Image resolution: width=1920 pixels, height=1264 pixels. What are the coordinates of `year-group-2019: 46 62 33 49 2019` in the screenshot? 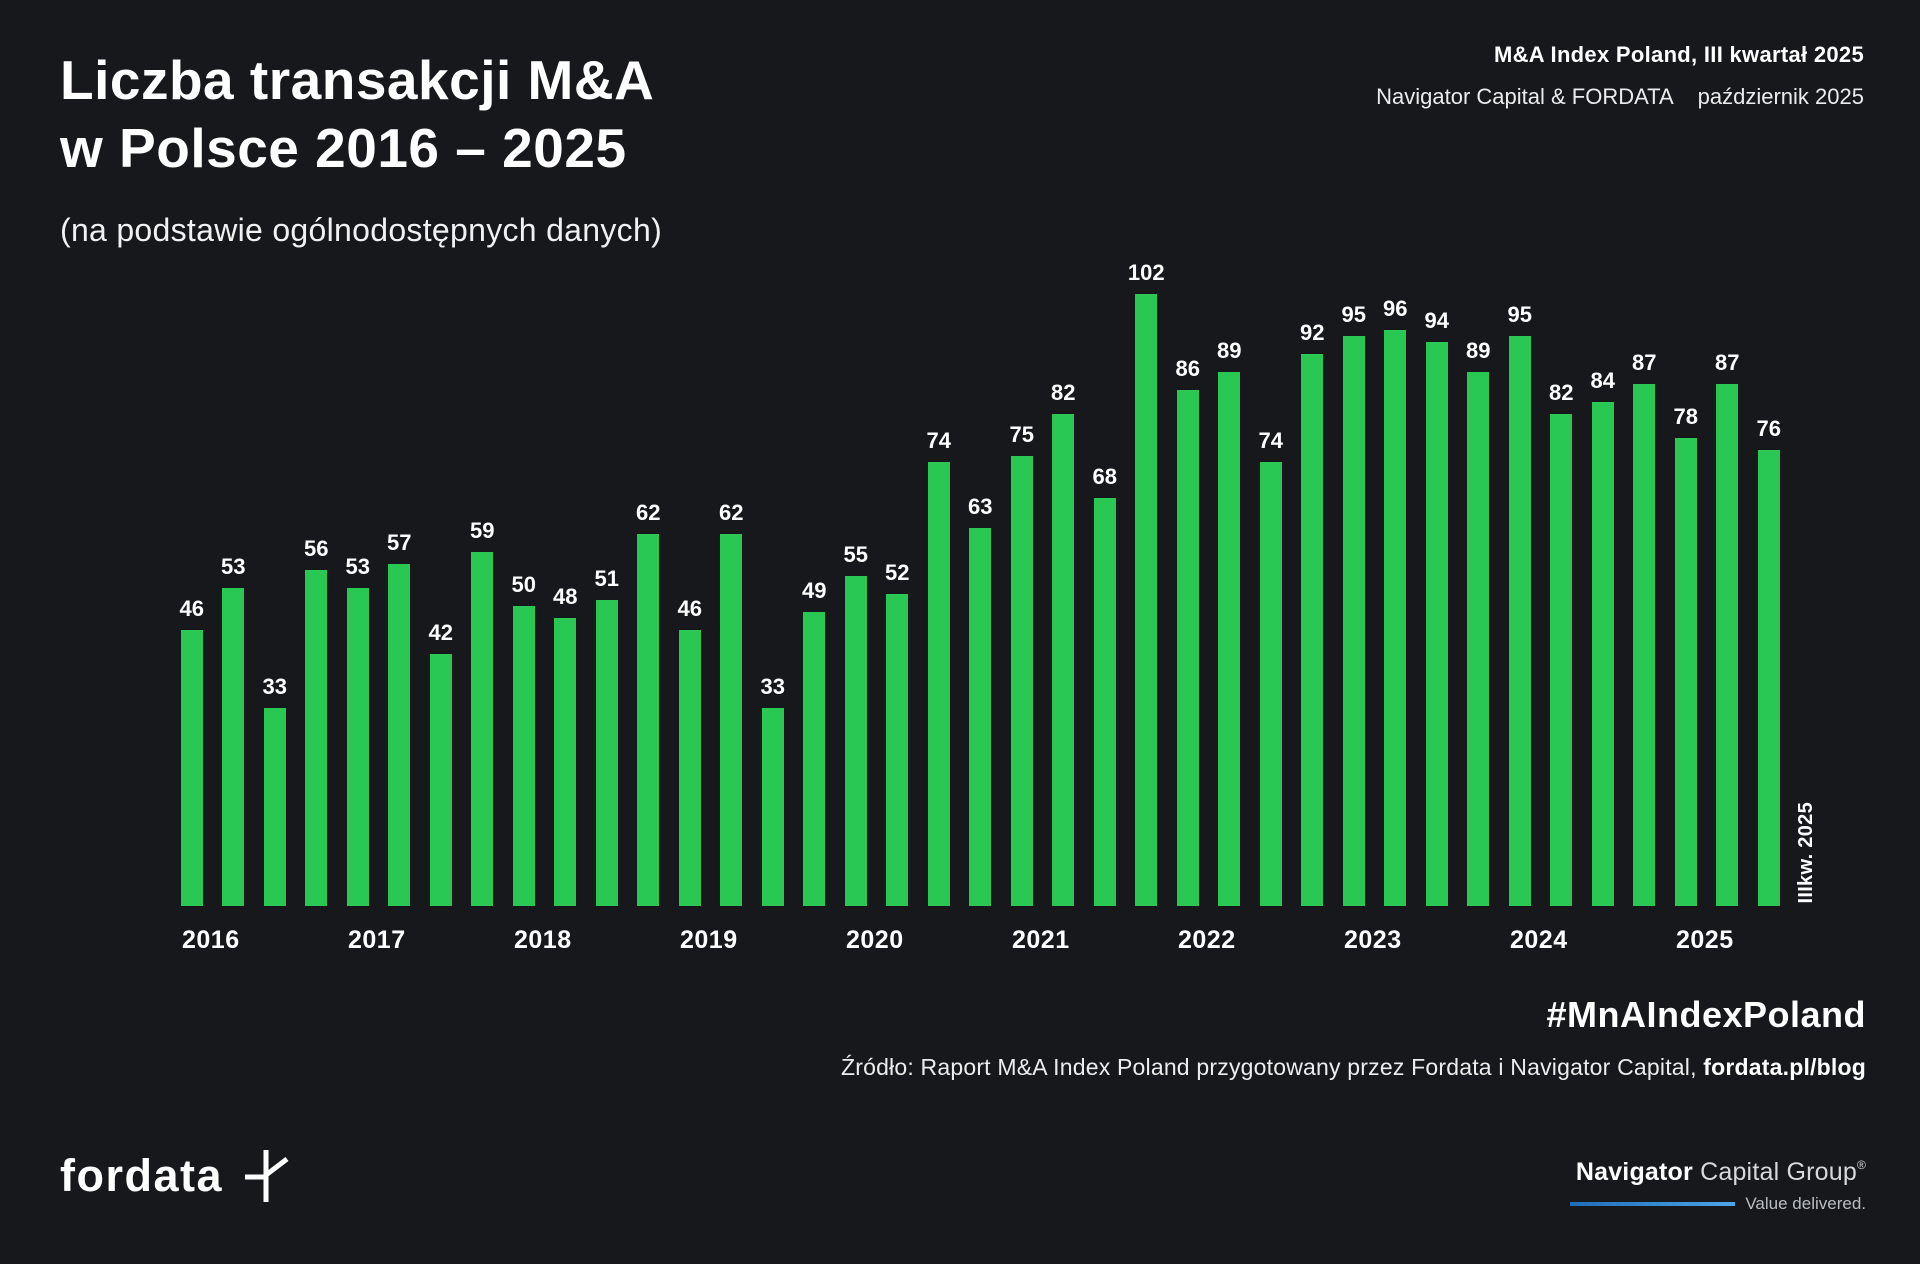 It's located at (752, 607).